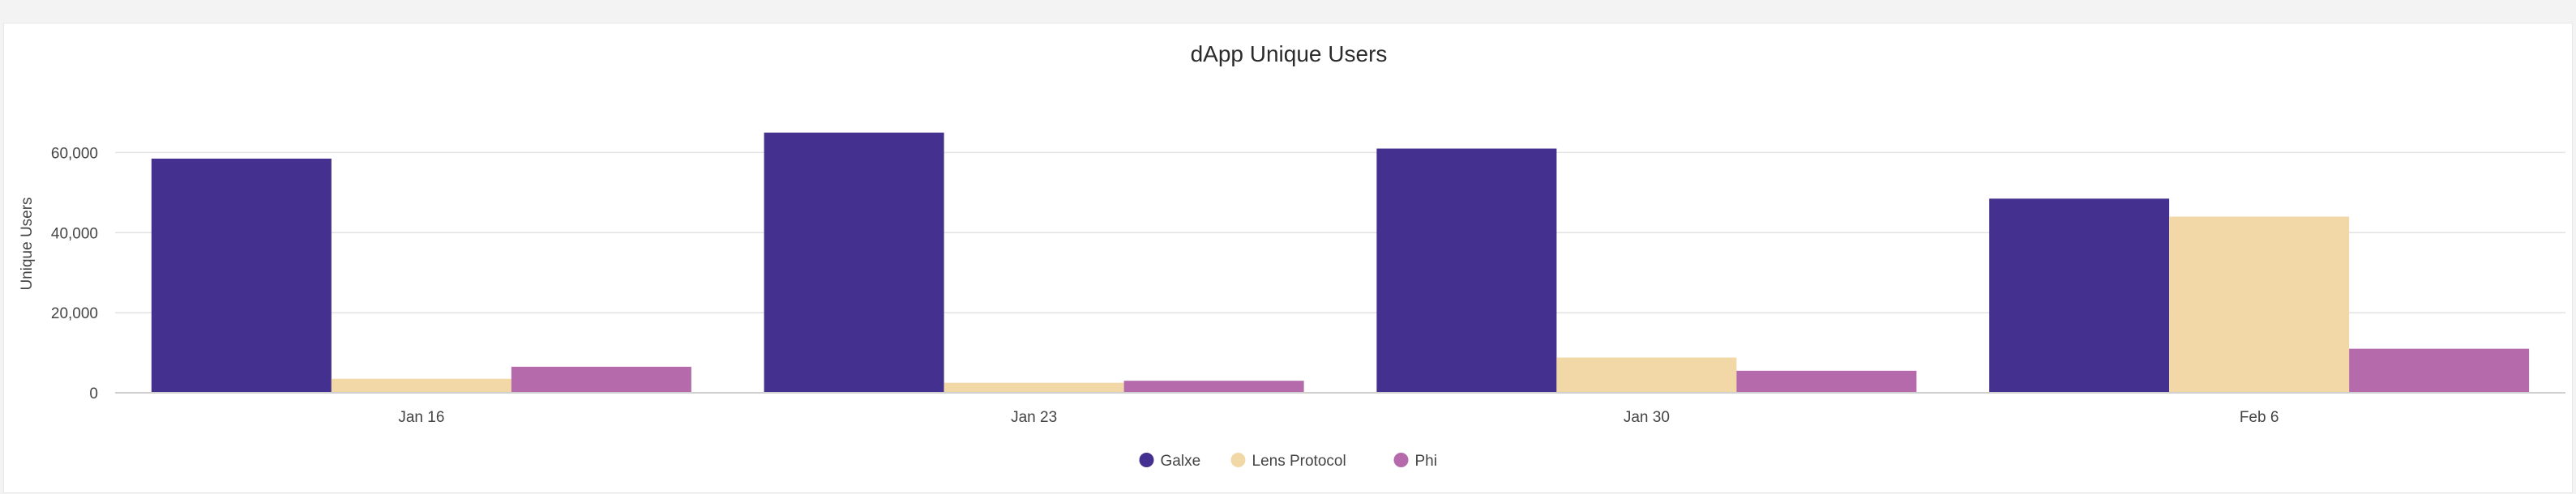 The height and width of the screenshot is (494, 2576). I want to click on chart-title: dApp Unique Users, so click(1289, 53).